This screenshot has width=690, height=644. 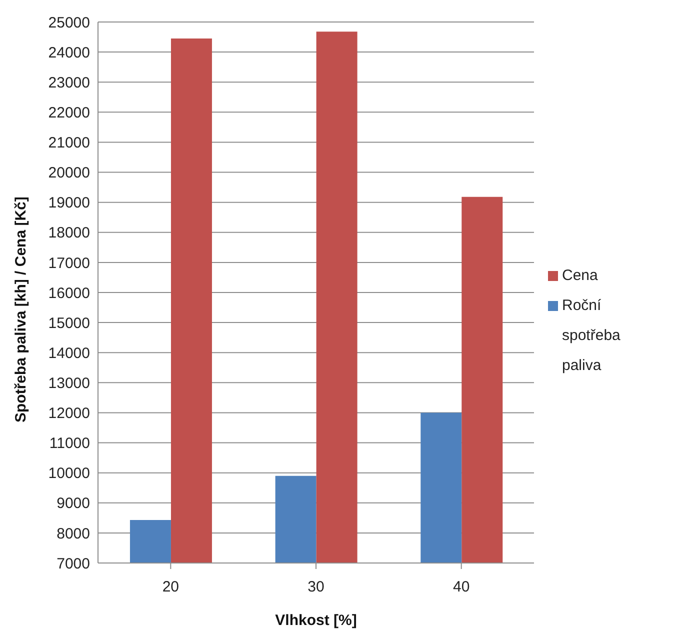 I want to click on y-tick-label: 19000, so click(x=69, y=203).